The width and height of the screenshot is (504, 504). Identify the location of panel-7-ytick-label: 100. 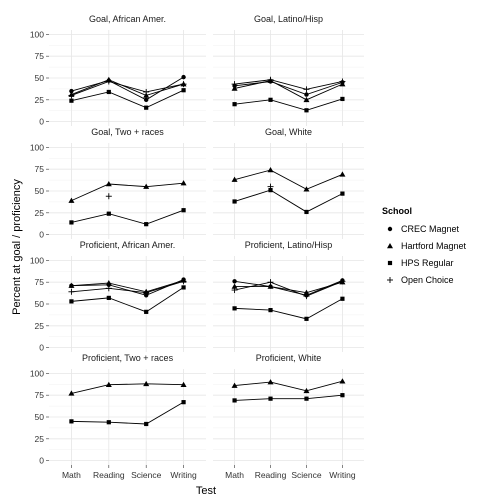
(37, 373).